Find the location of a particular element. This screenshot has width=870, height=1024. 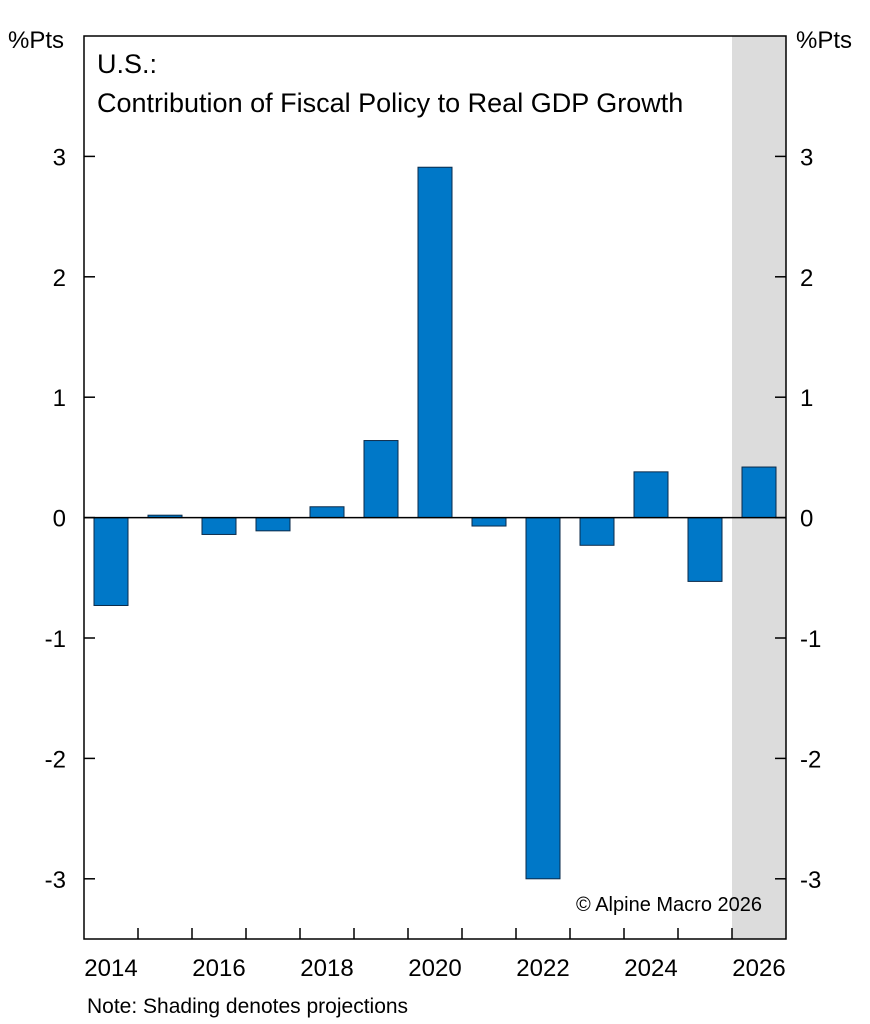

copyright-credit: © Alpine Macro 2026 is located at coordinates (669, 905).